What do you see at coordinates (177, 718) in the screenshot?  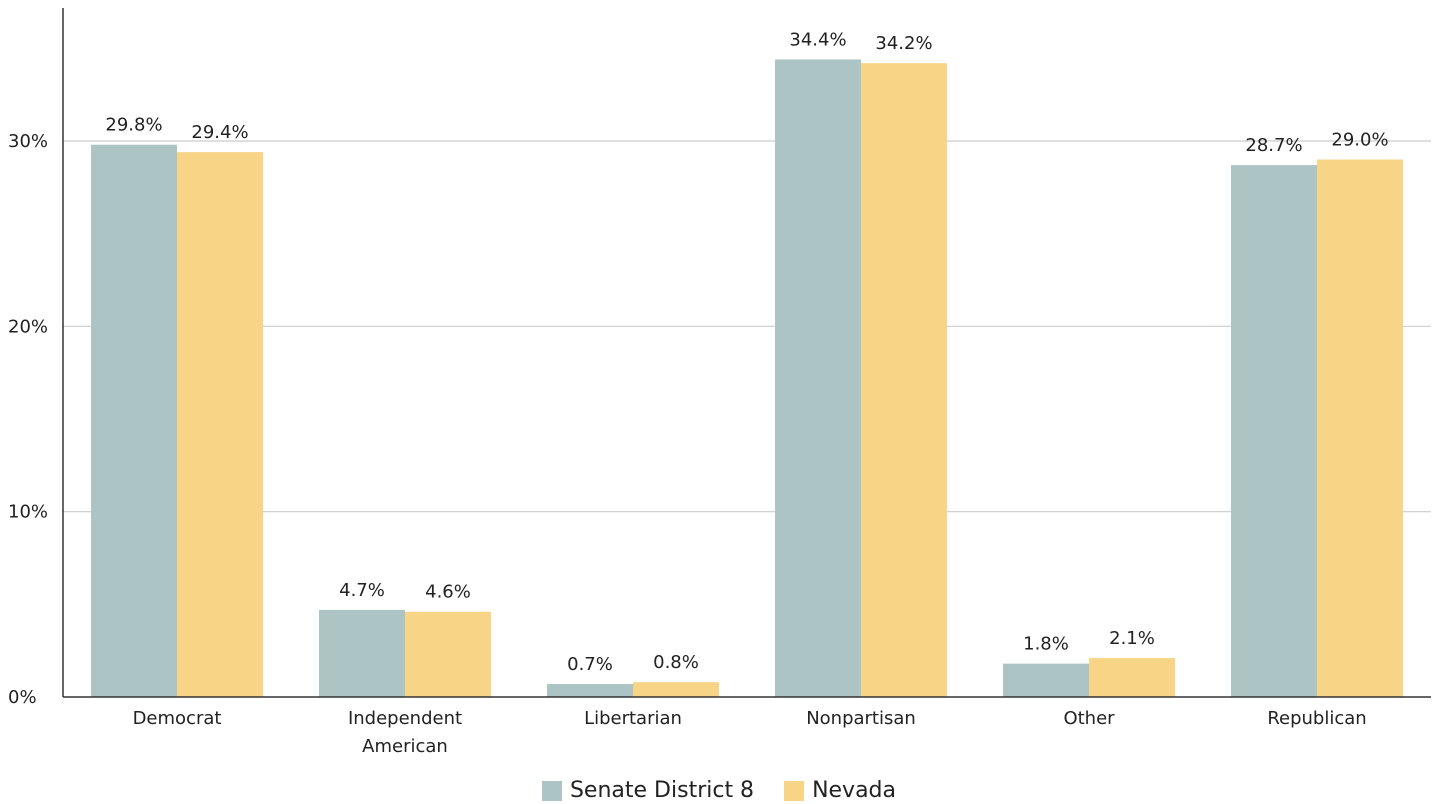 I see `x-category-label: Democrat` at bounding box center [177, 718].